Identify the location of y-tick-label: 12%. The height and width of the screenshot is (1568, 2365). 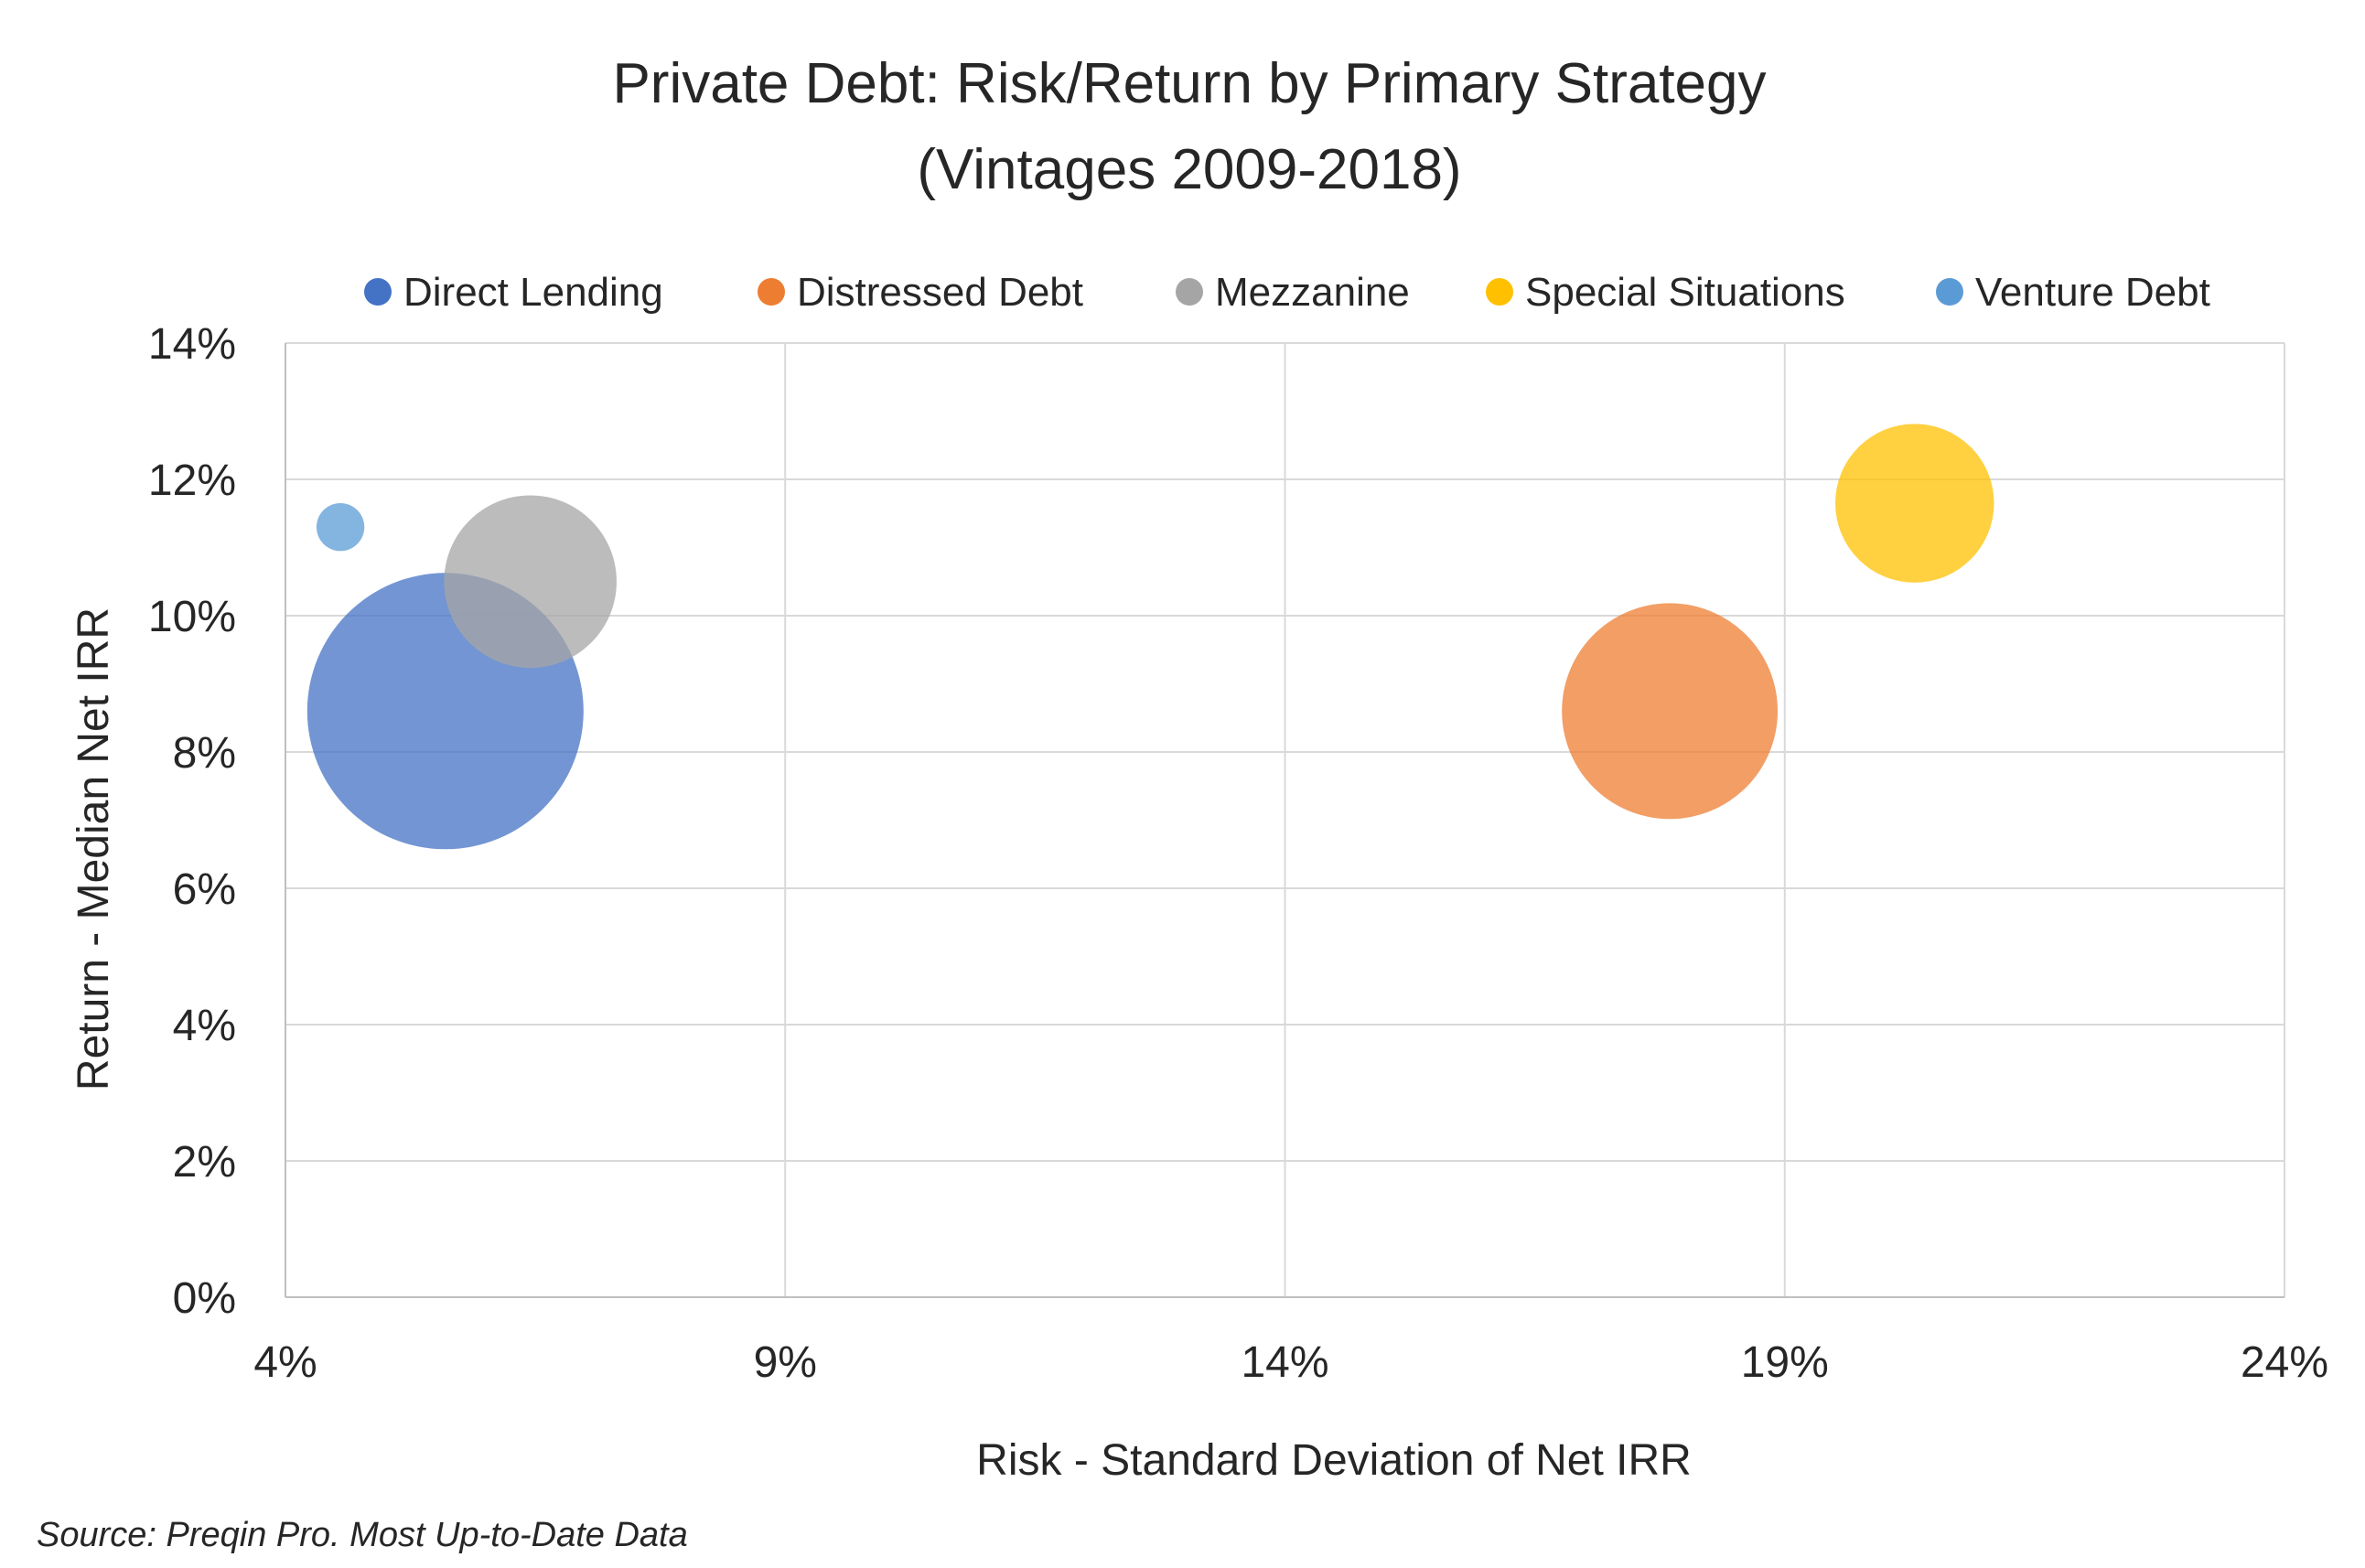
(192, 480).